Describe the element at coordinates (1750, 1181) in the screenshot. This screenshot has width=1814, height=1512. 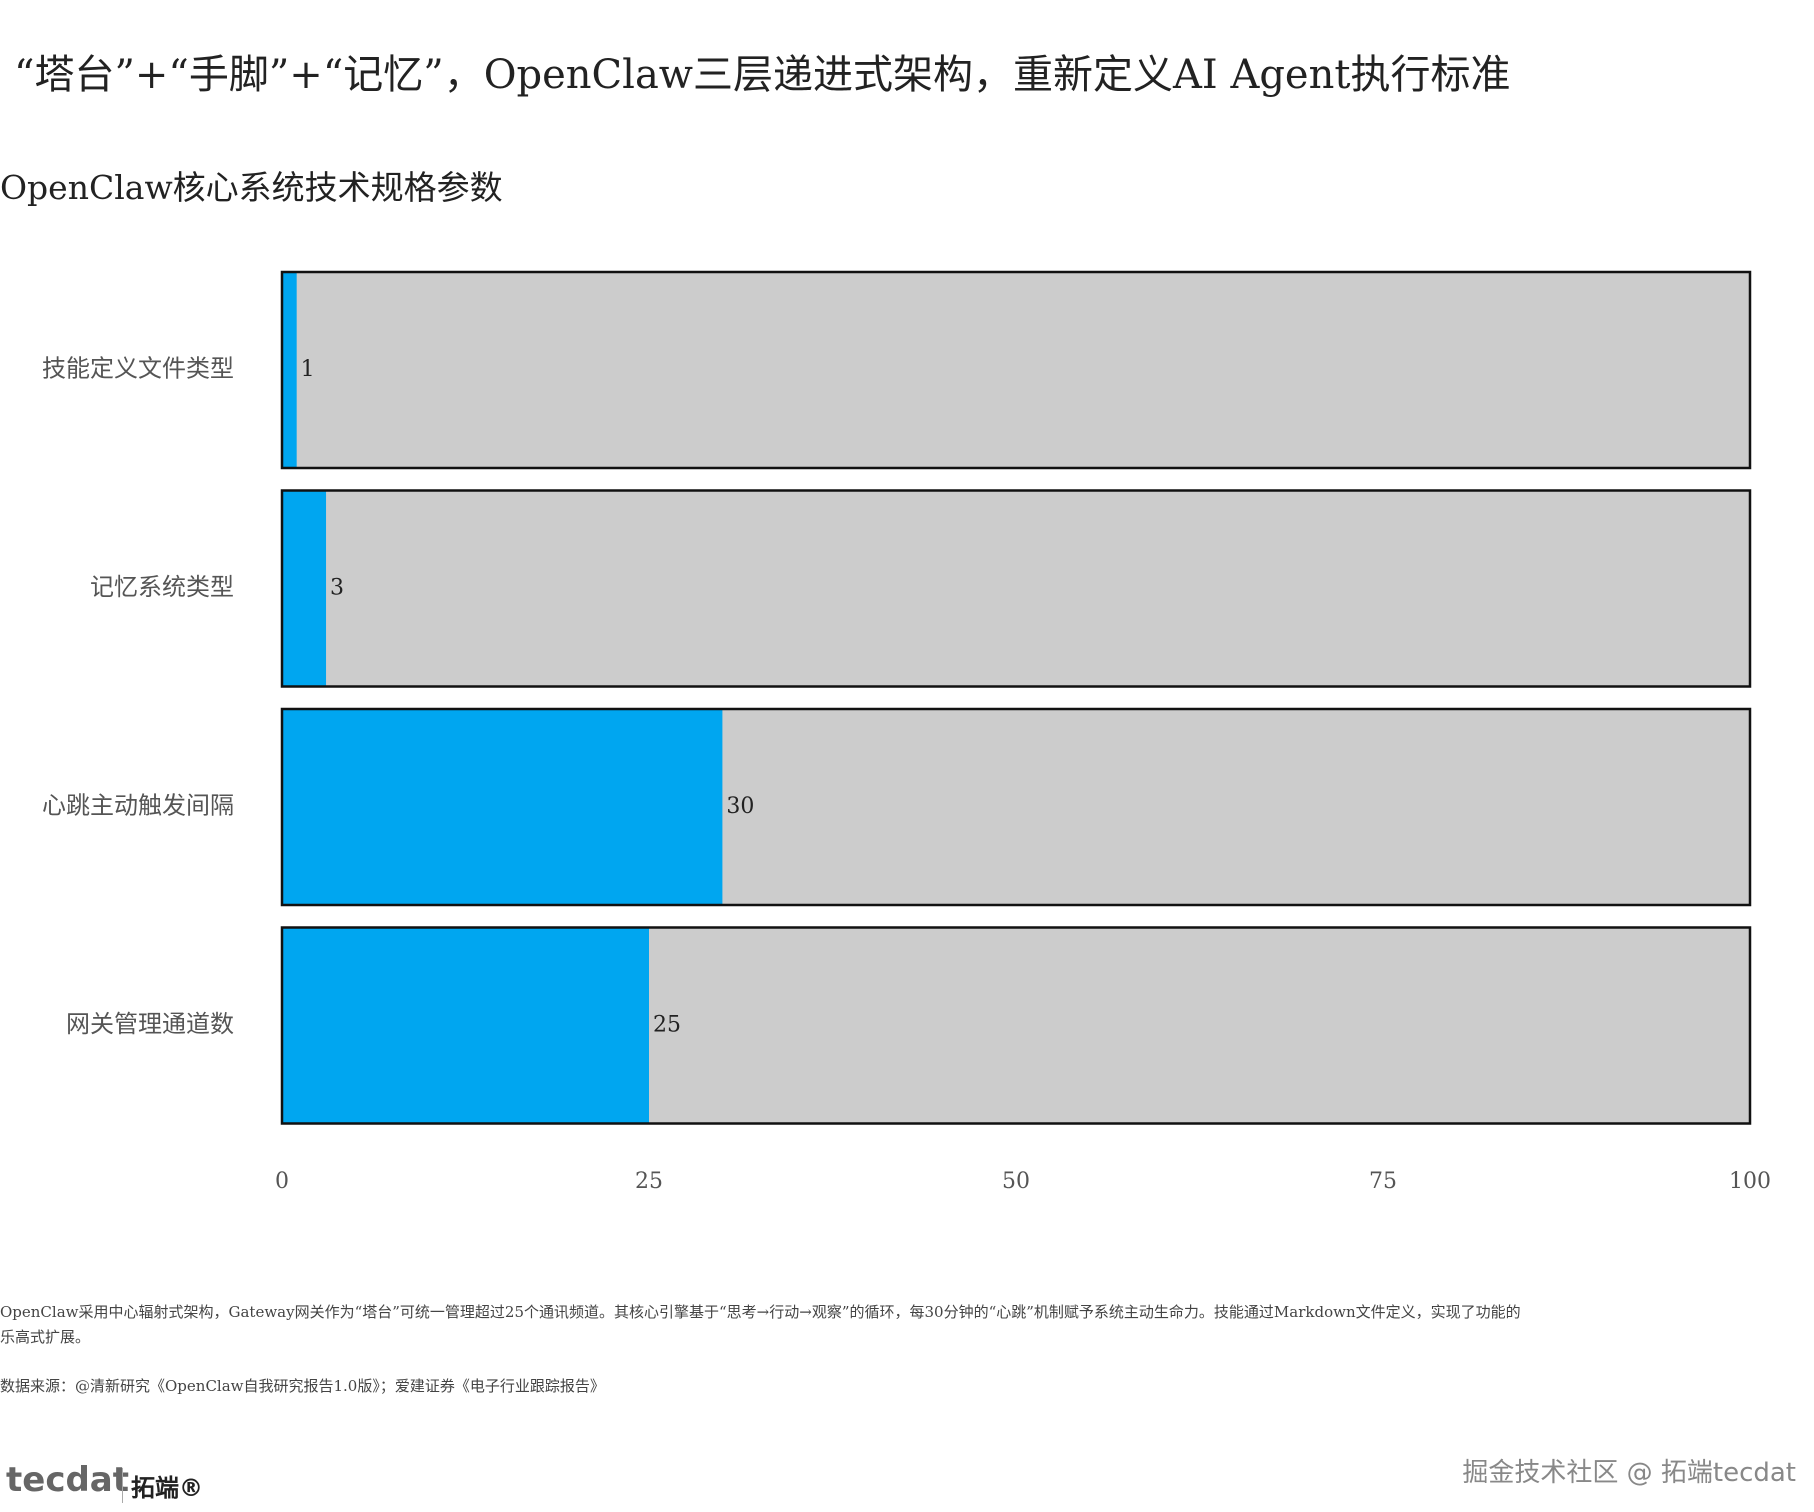
I see `x-tick-label: 100` at that location.